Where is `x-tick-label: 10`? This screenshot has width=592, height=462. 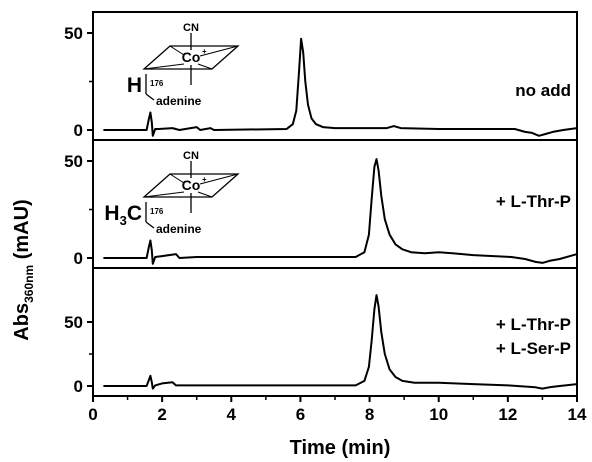
x-tick-label: 10 is located at coordinates (438, 414).